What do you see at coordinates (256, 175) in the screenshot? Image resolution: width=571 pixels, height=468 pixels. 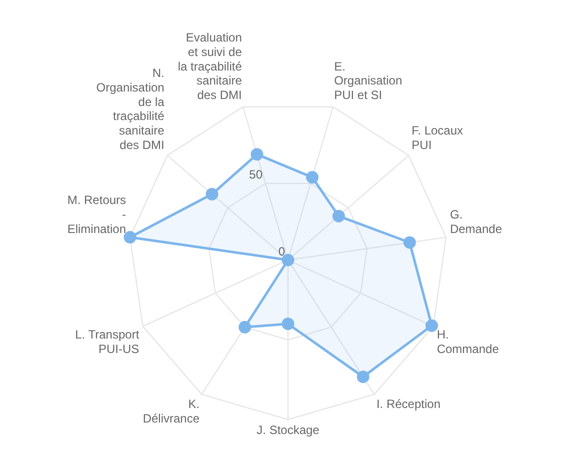 I see `y-tick-label: 50` at bounding box center [256, 175].